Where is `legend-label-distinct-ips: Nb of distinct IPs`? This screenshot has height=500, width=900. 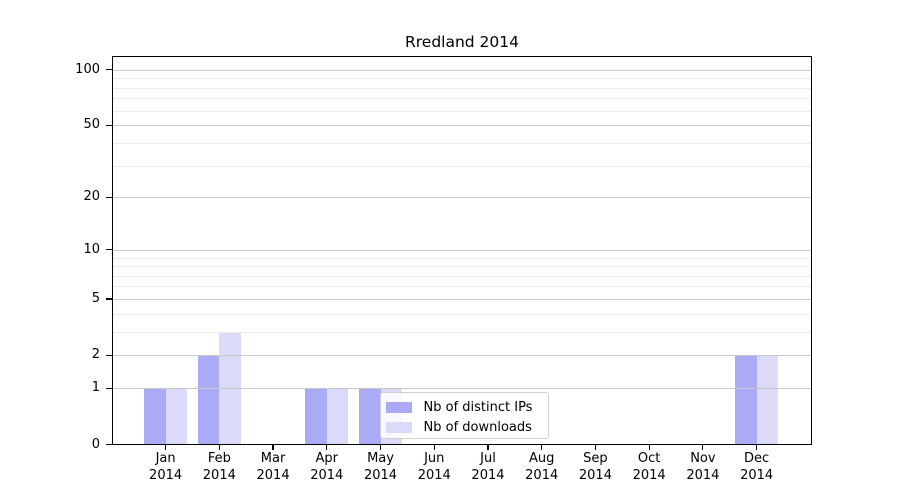
legend-label-distinct-ips: Nb of distinct IPs is located at coordinates (478, 407).